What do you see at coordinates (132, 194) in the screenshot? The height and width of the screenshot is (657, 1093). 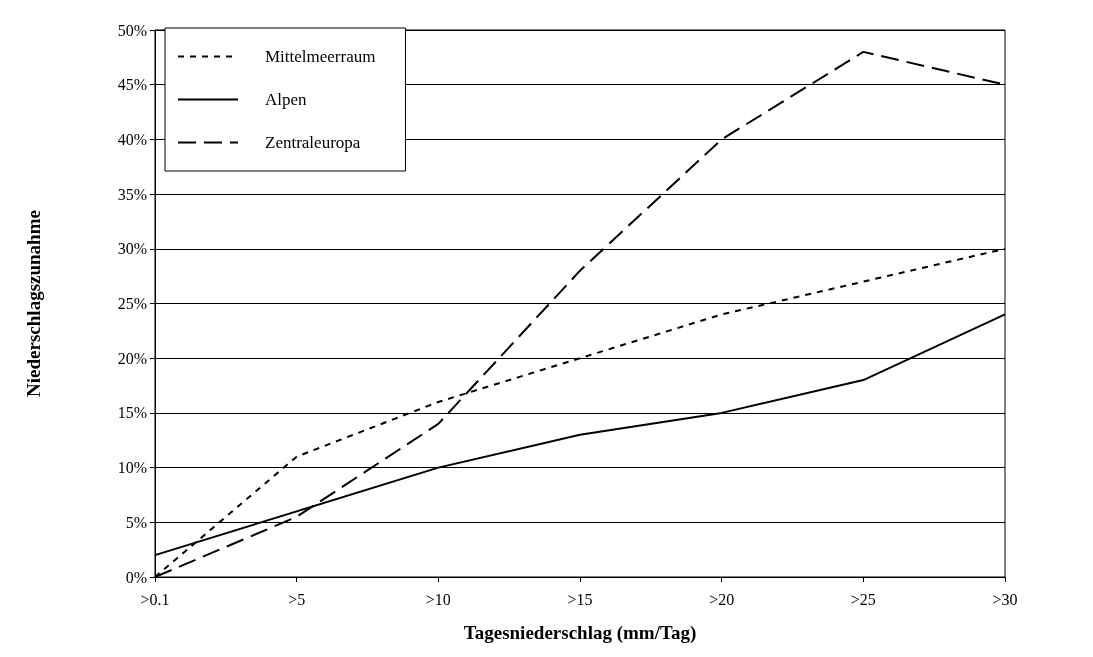 I see `y-tick-label: 35%` at bounding box center [132, 194].